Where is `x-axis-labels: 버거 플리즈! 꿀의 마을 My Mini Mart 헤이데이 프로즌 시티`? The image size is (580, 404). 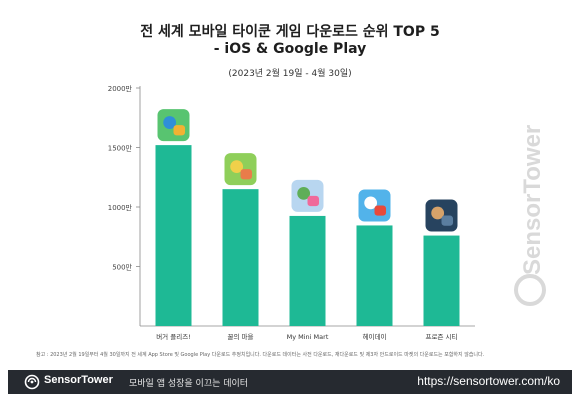 x-axis-labels: 버거 플리즈! 꿀의 마을 My Mini Mart 헤이데이 프로즌 시티 is located at coordinates (306, 336).